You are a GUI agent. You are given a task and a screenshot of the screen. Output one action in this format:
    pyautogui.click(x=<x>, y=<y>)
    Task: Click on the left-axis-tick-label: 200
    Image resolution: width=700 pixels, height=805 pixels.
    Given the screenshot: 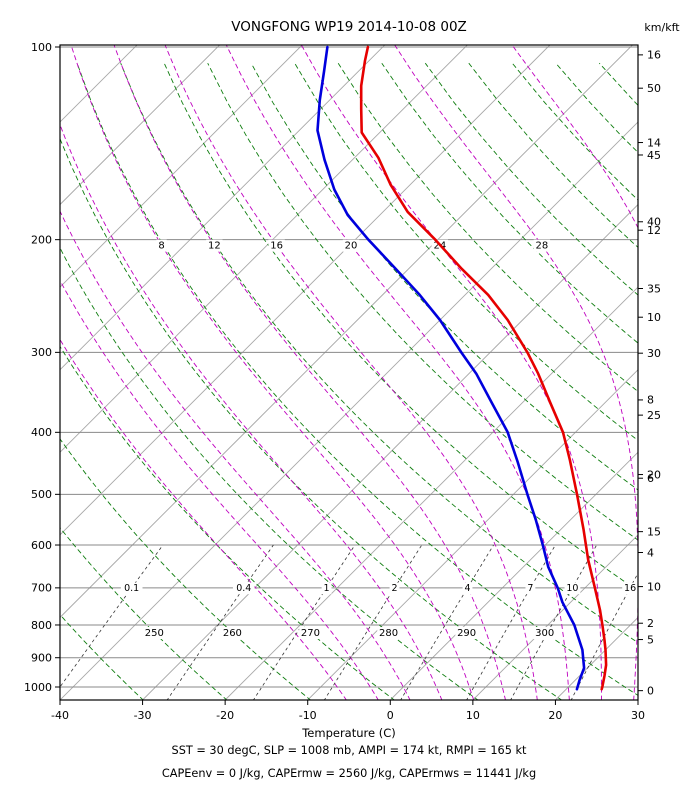 What is the action you would take?
    pyautogui.click(x=41, y=239)
    